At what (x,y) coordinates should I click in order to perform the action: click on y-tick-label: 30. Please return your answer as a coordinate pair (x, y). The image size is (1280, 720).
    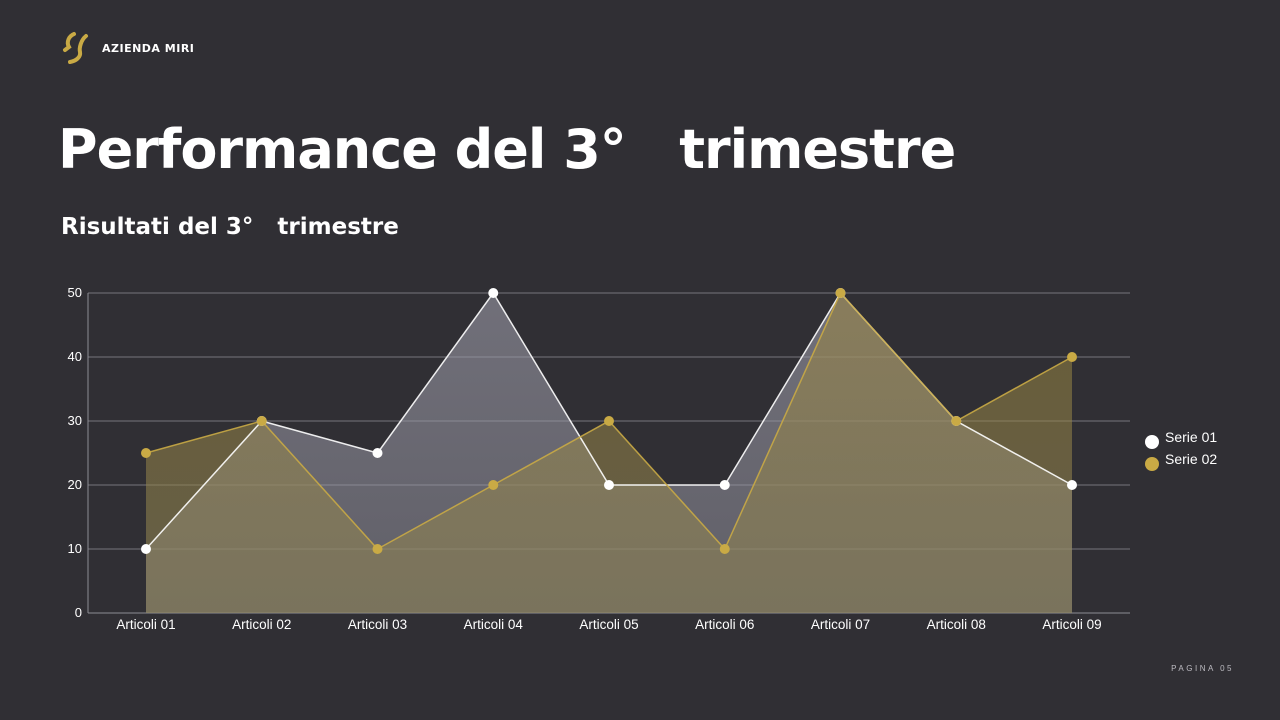
    Looking at the image, I should click on (75, 420).